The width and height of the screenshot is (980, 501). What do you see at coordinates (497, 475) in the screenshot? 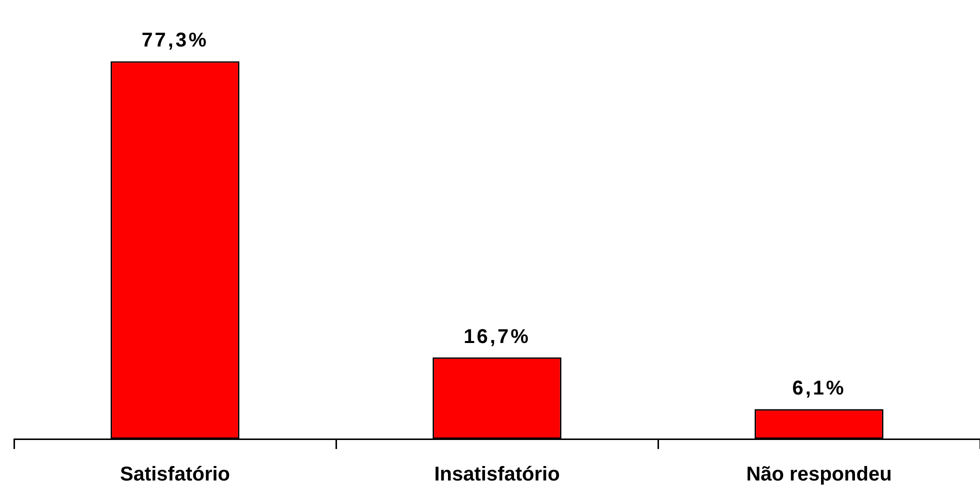
I see `x-tick-label: Insatisfatório` at bounding box center [497, 475].